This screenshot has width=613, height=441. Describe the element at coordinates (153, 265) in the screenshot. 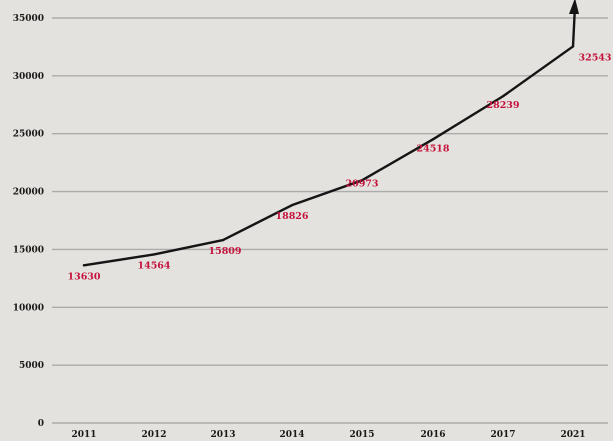

I see `data-label: 14564` at that location.